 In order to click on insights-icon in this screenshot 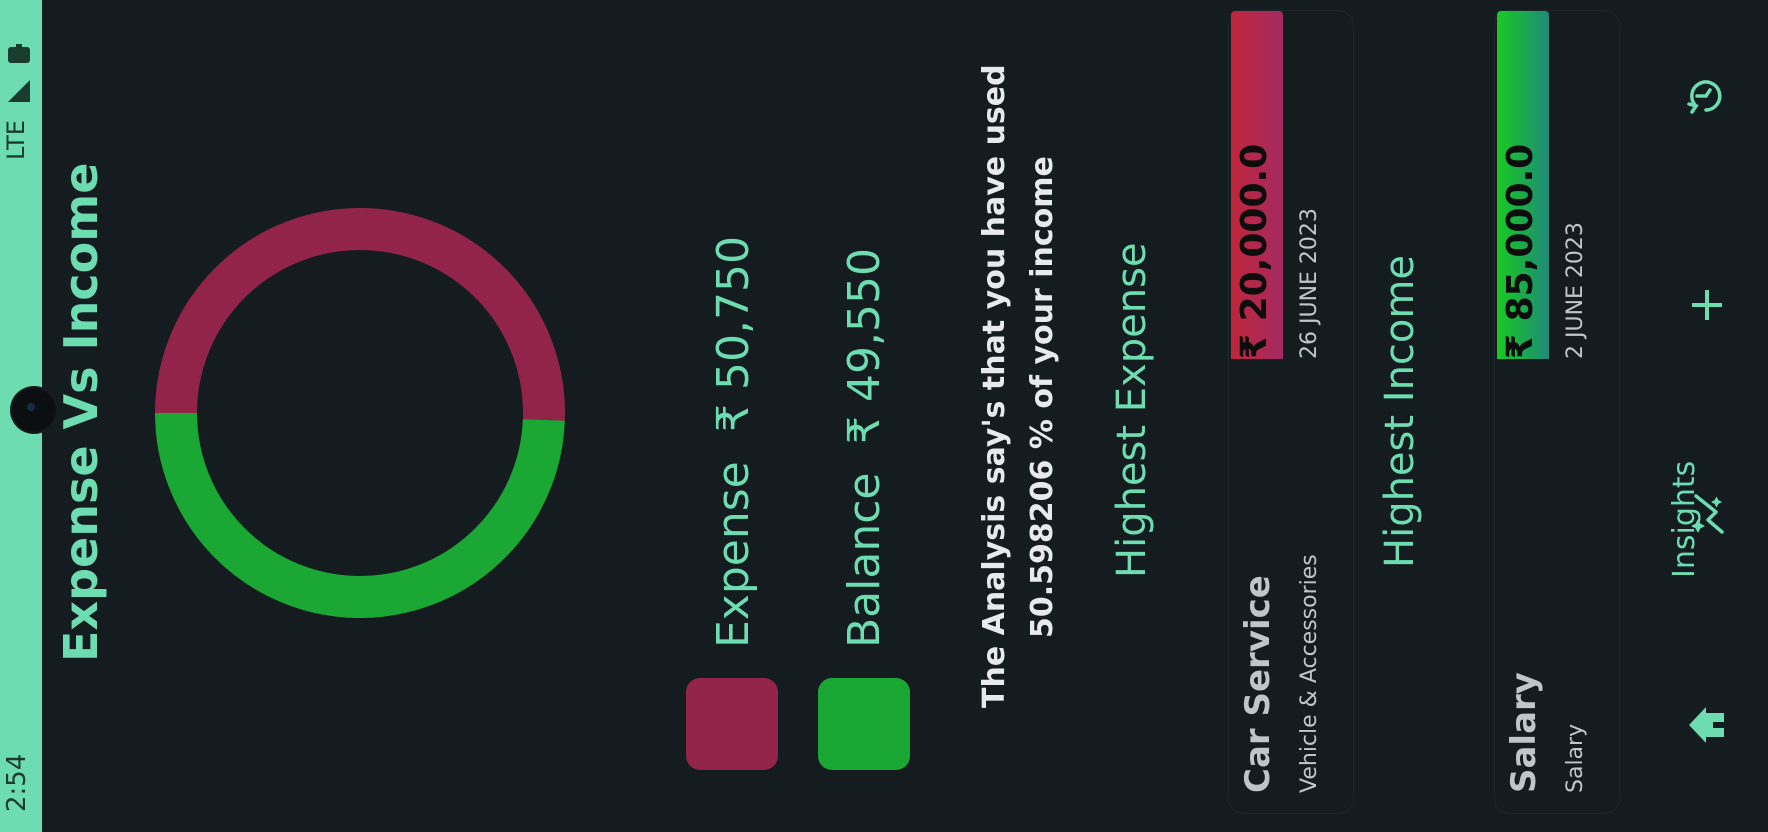, I will do `click(1707, 513)`.